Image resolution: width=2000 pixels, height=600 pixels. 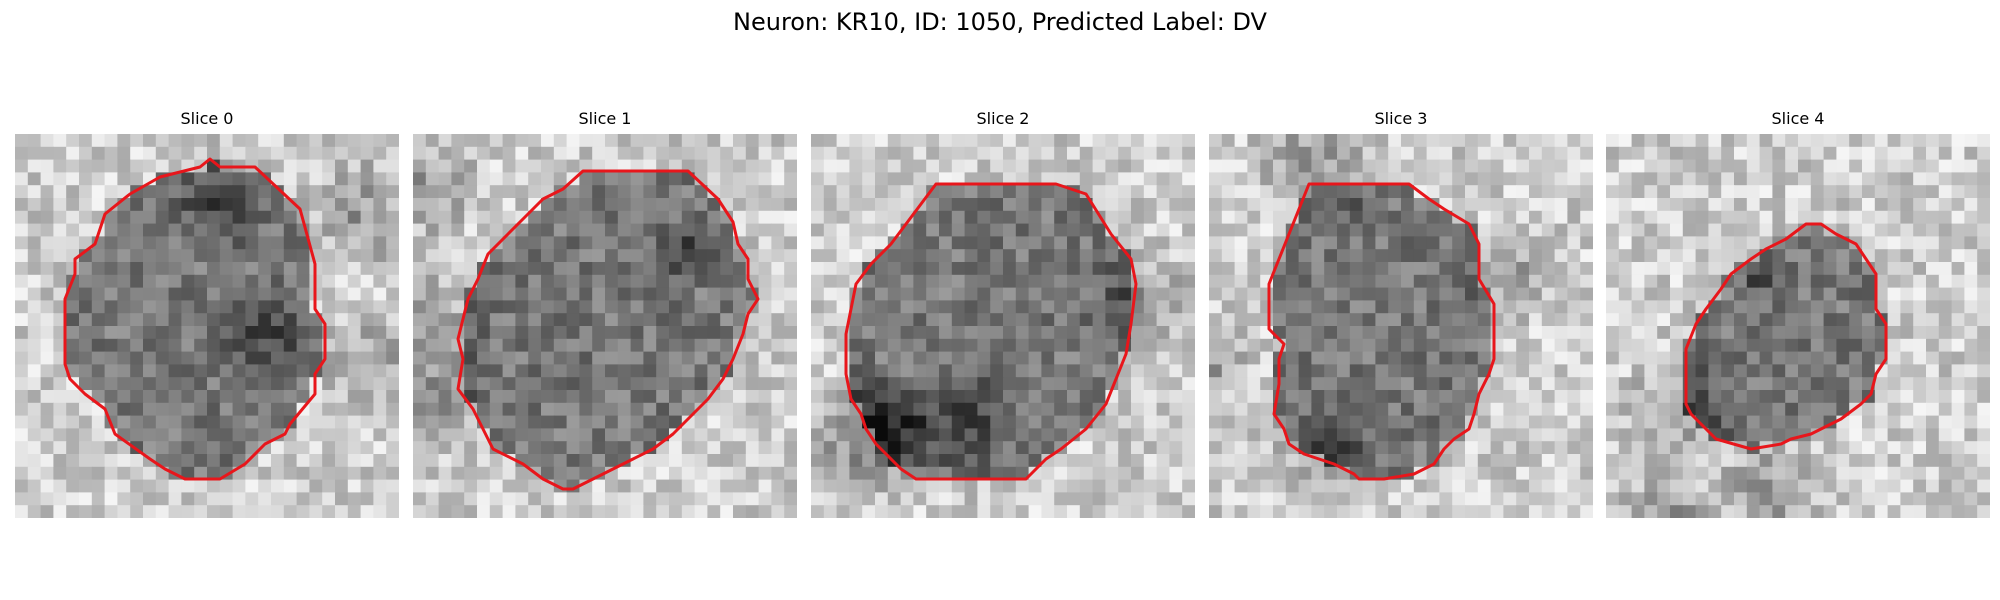 I want to click on slice-panel-4: Slice 4, so click(x=1798, y=315).